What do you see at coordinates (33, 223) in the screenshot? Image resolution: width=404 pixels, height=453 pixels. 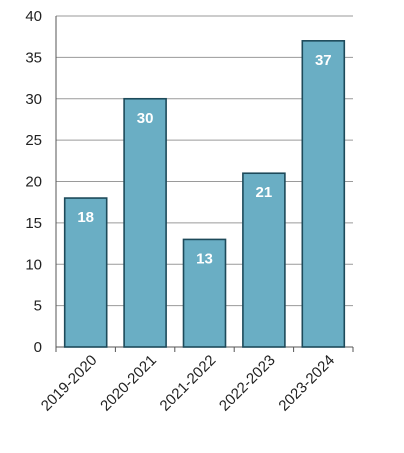 I see `y-tick-label: 15` at bounding box center [33, 223].